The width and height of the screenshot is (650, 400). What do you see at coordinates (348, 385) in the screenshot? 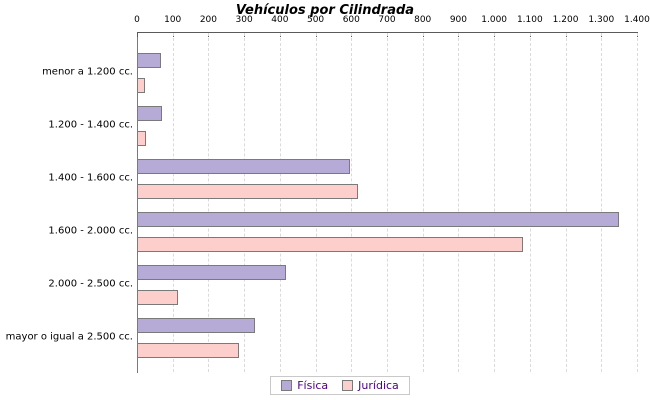
I see `legend-swatch-juridica` at bounding box center [348, 385].